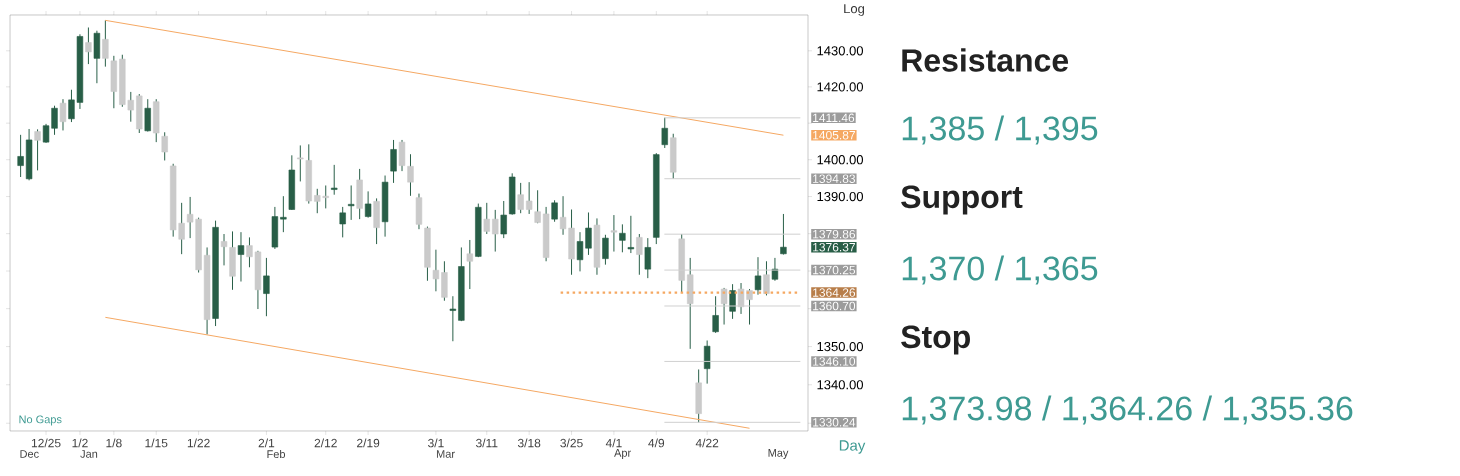 This screenshot has width=1460, height=476. Describe the element at coordinates (571, 443) in the screenshot. I see `x-tick-label: 3/25` at that location.